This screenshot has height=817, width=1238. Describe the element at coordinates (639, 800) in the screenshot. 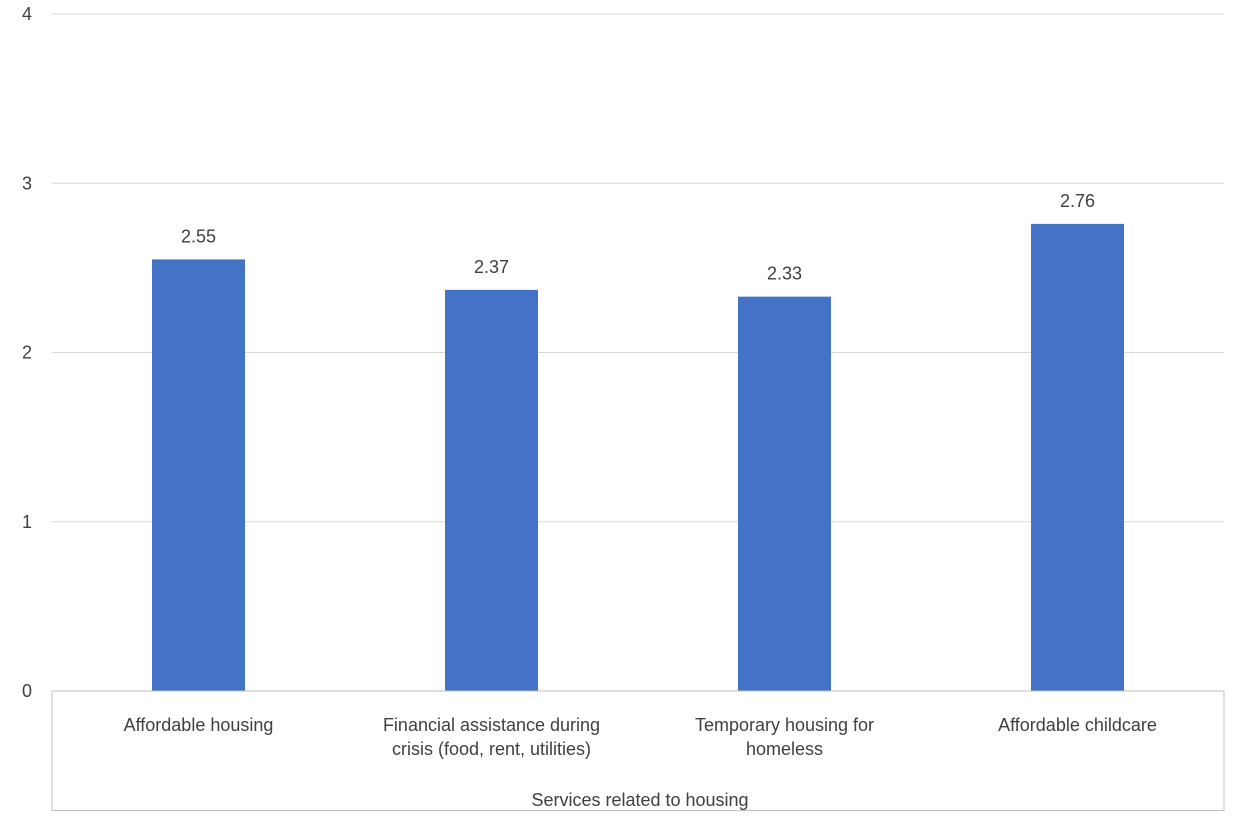

I see `x-group-label: Services related to housing` at that location.